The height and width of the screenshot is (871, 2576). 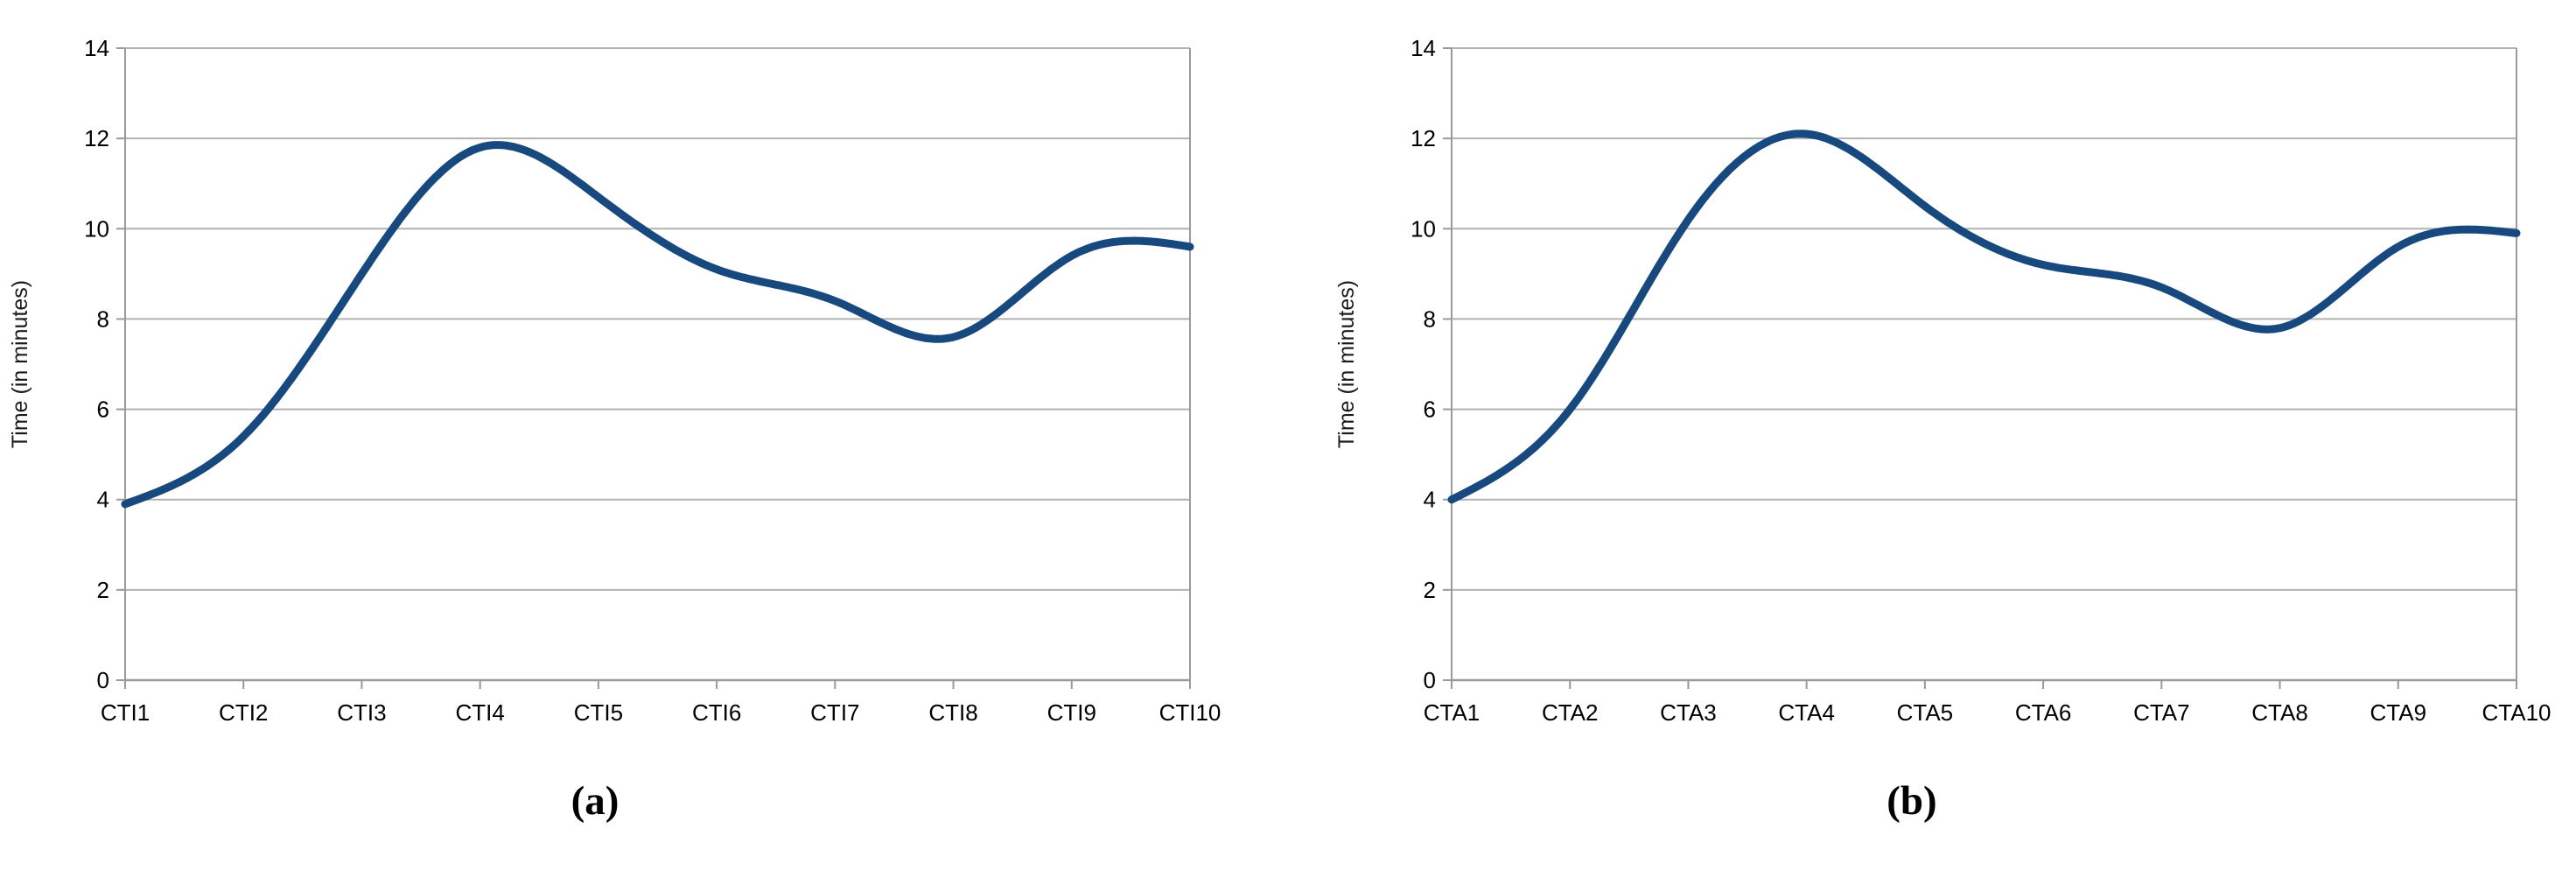 What do you see at coordinates (1806, 712) in the screenshot?
I see `x-category-label-CTA4: CTA4` at bounding box center [1806, 712].